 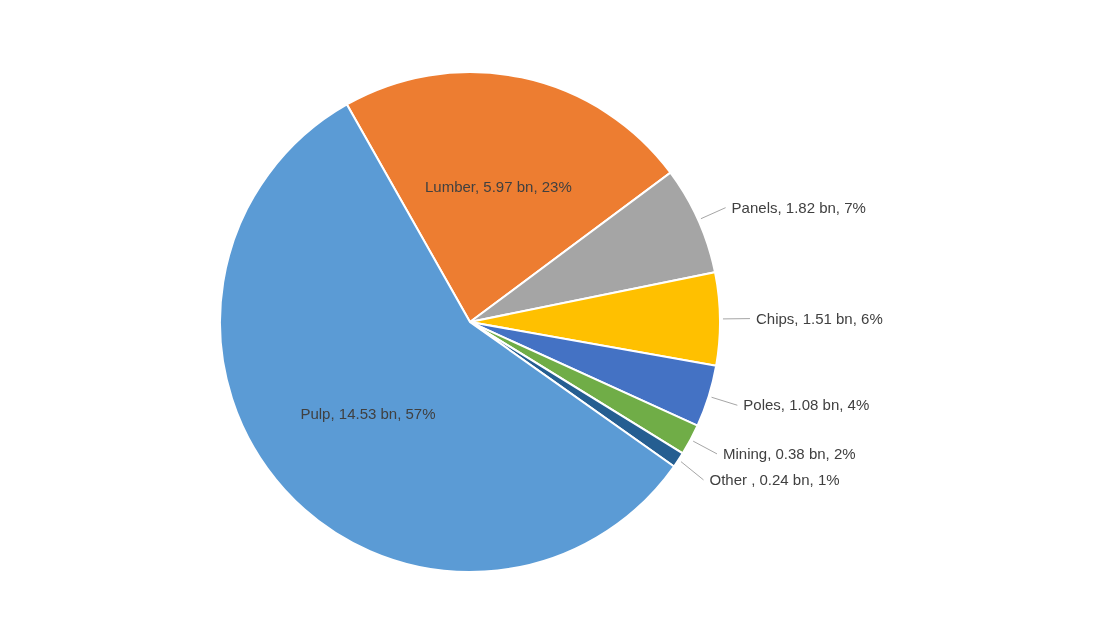 What do you see at coordinates (806, 405) in the screenshot?
I see `slice-label: Poles, 1.08 bn, 4%` at bounding box center [806, 405].